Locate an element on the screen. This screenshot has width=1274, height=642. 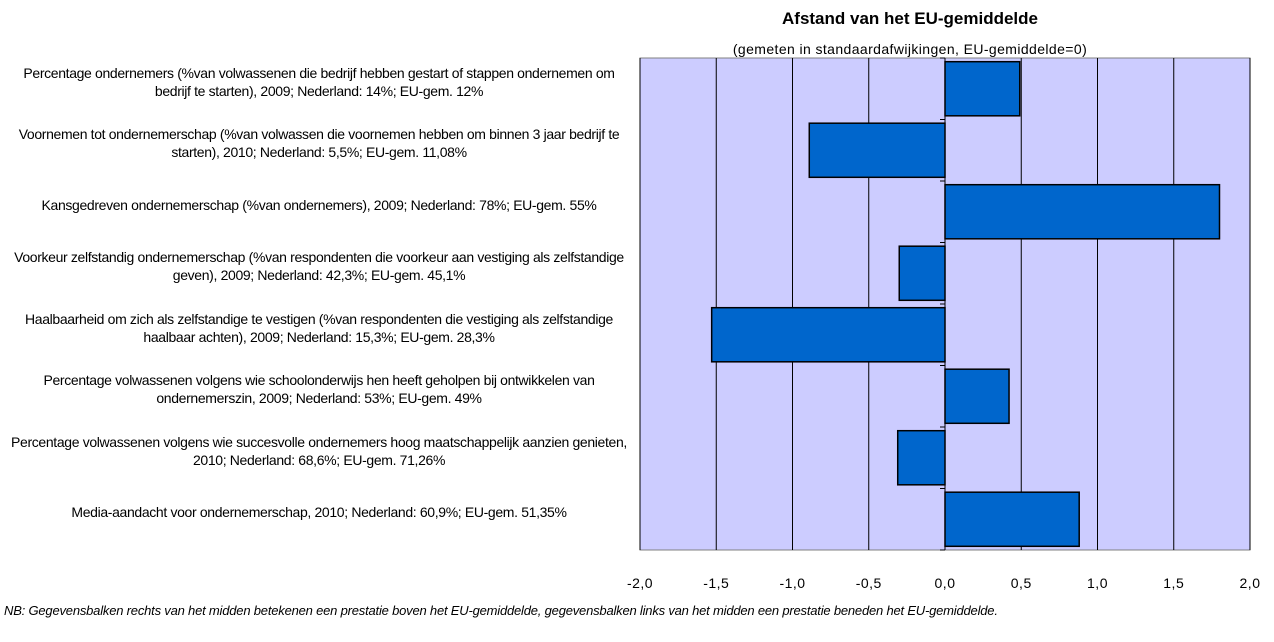
x-tick-label: -1,5 is located at coordinates (716, 583).